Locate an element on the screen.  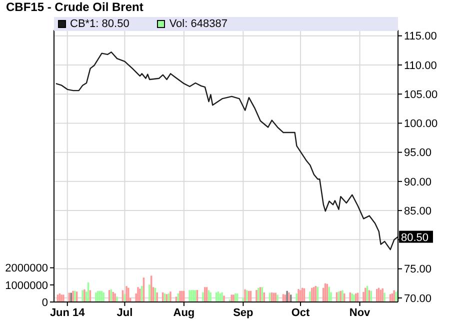
legend-label: CB*1: 80.50 is located at coordinates (100, 24).